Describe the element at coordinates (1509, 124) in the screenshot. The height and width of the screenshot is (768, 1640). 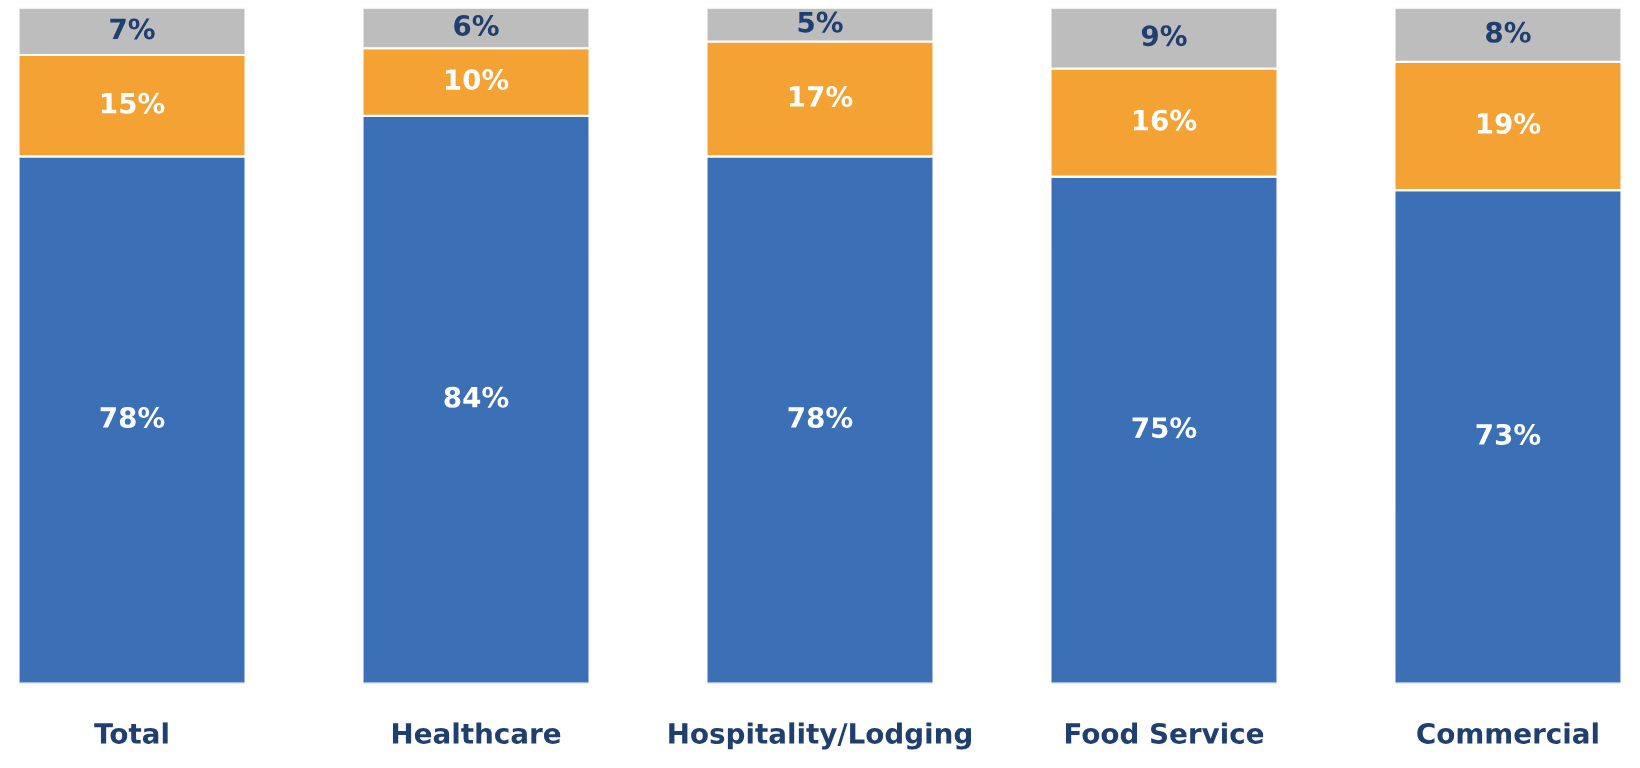
I see `data-label: 19%` at that location.